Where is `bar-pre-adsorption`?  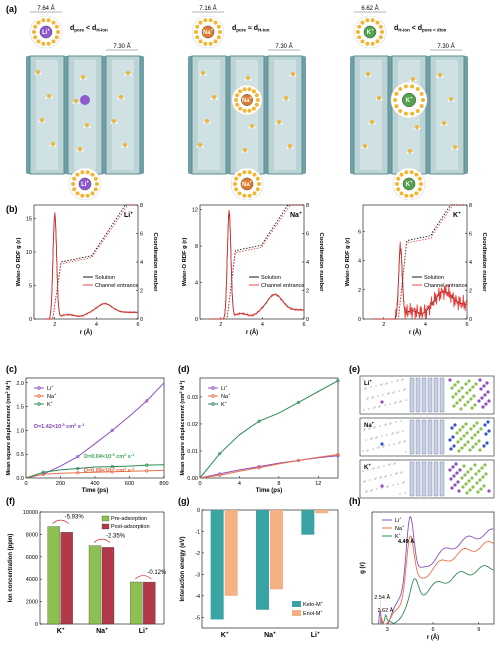
bar-pre-adsorption is located at coordinates (95, 585).